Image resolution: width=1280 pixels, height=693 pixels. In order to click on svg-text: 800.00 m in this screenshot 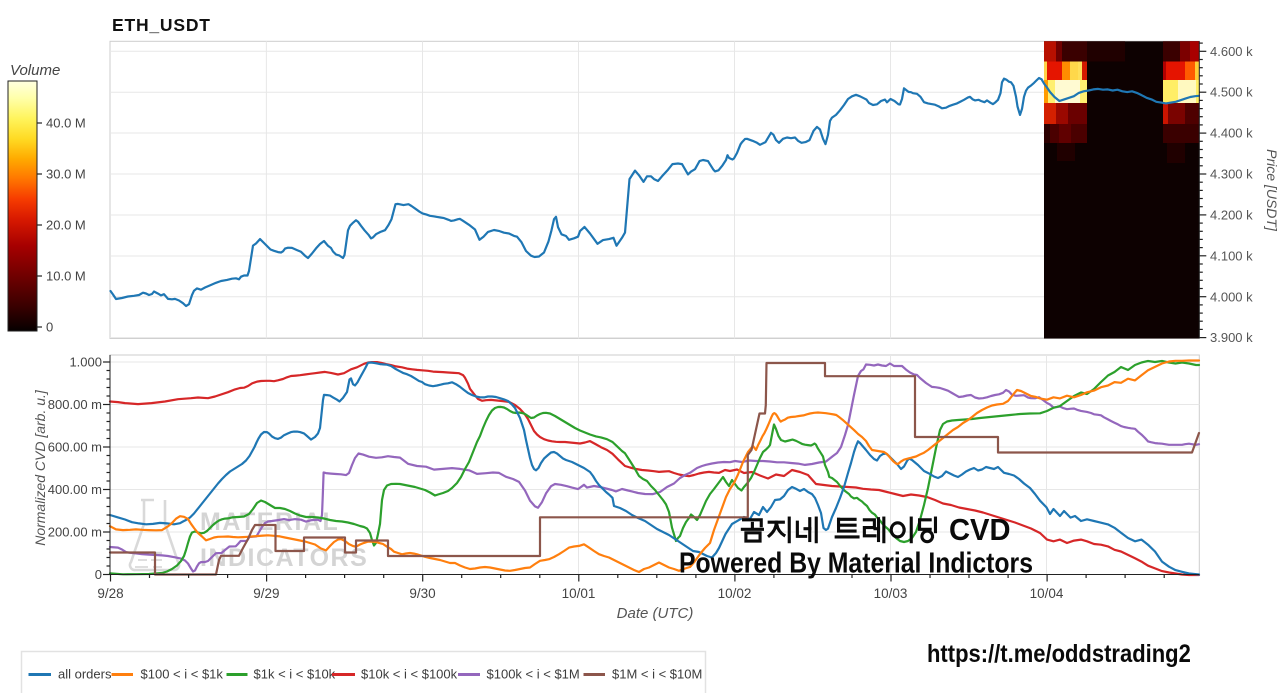, I will do `click(75, 404)`.